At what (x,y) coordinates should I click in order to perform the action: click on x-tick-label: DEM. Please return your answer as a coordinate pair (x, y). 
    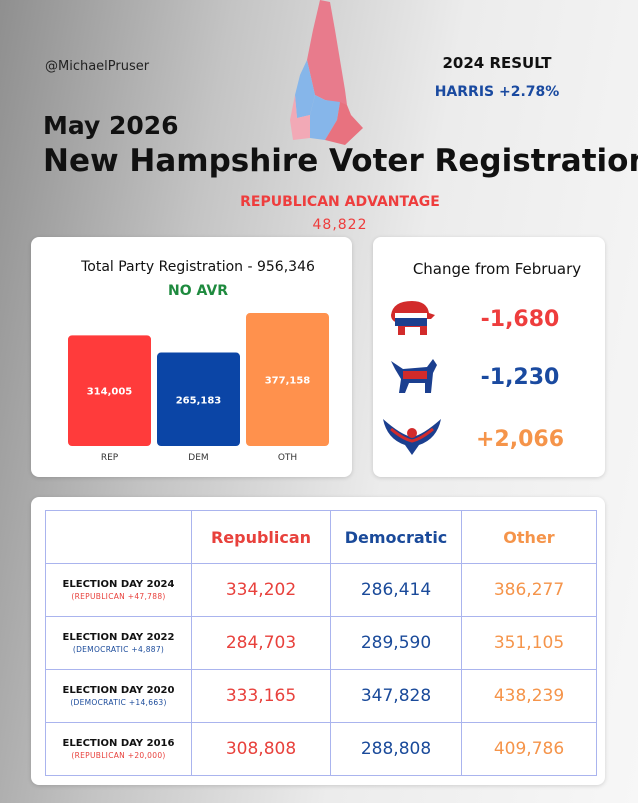
    Looking at the image, I should click on (198, 458).